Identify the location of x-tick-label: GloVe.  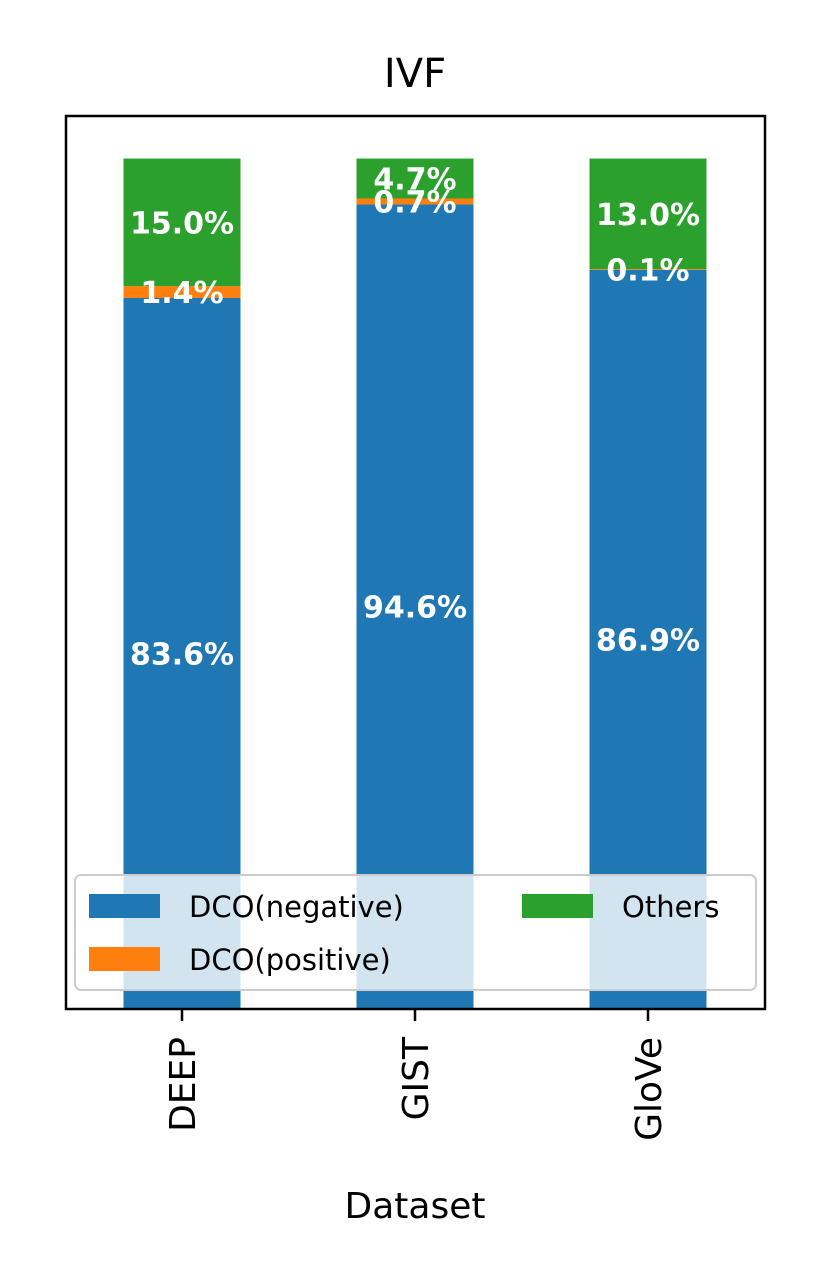
(649, 1089).